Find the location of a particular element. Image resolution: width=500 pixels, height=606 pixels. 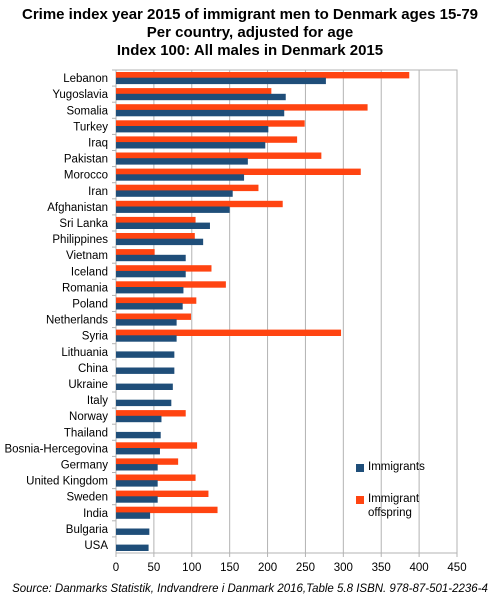

x-tick-label-200: 200 is located at coordinates (267, 568).